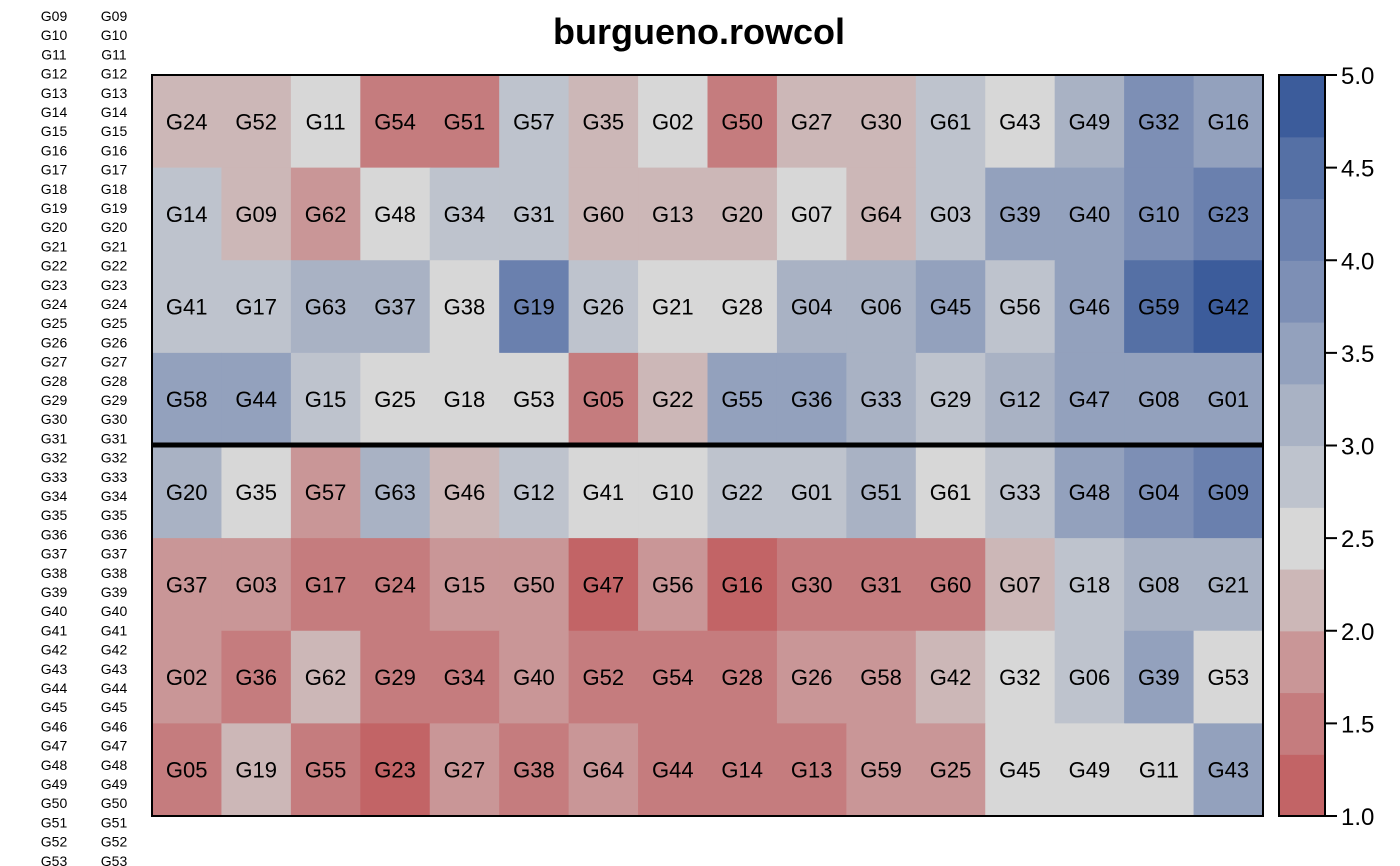 The height and width of the screenshot is (866, 1400). I want to click on heatmap-cell: G11, so click(325, 122).